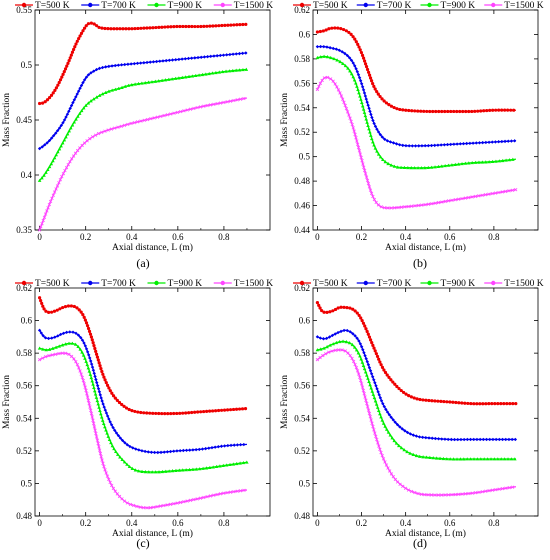 The width and height of the screenshot is (550, 560). I want to click on y-tick-label: 0.46, so click(302, 206).